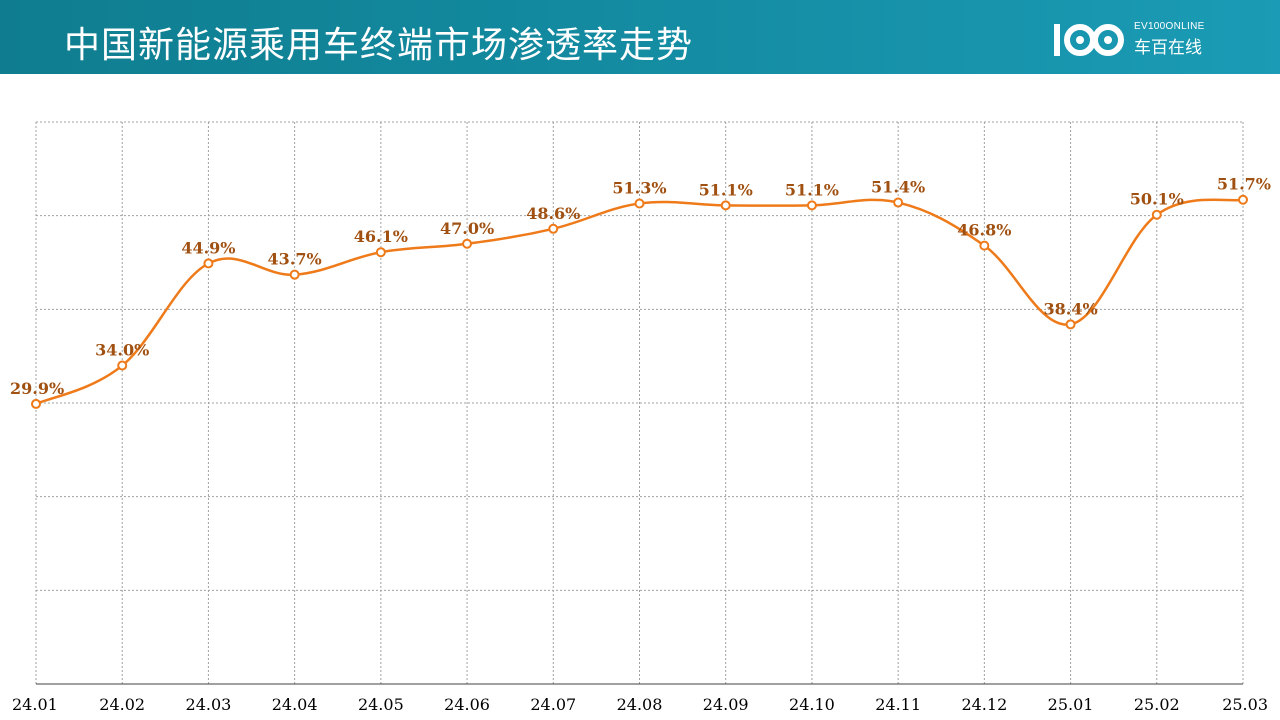 The image size is (1280, 720). I want to click on data-label: 46.1%, so click(381, 236).